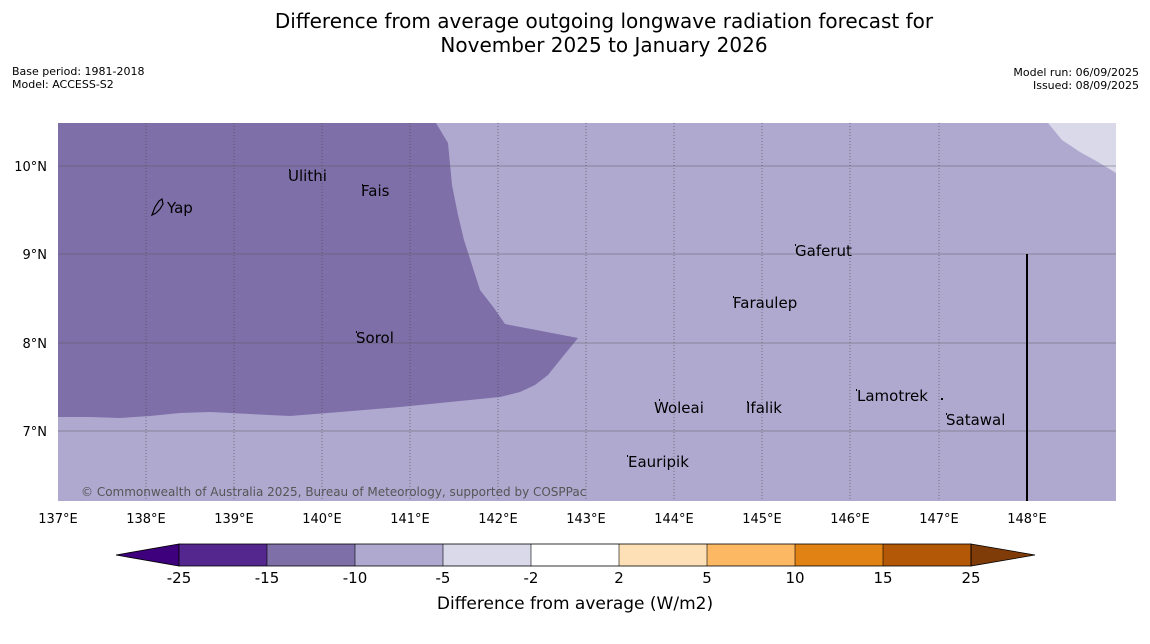 This screenshot has width=1150, height=644. Describe the element at coordinates (764, 408) in the screenshot. I see `place-label-ifalik: Ifalik` at that location.